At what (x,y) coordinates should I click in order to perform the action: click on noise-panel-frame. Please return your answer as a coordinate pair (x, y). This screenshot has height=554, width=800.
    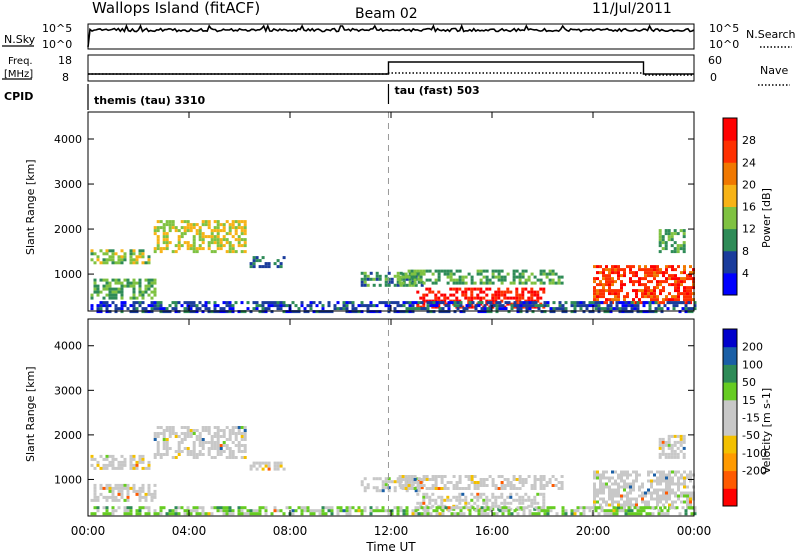
    Looking at the image, I should click on (391, 36).